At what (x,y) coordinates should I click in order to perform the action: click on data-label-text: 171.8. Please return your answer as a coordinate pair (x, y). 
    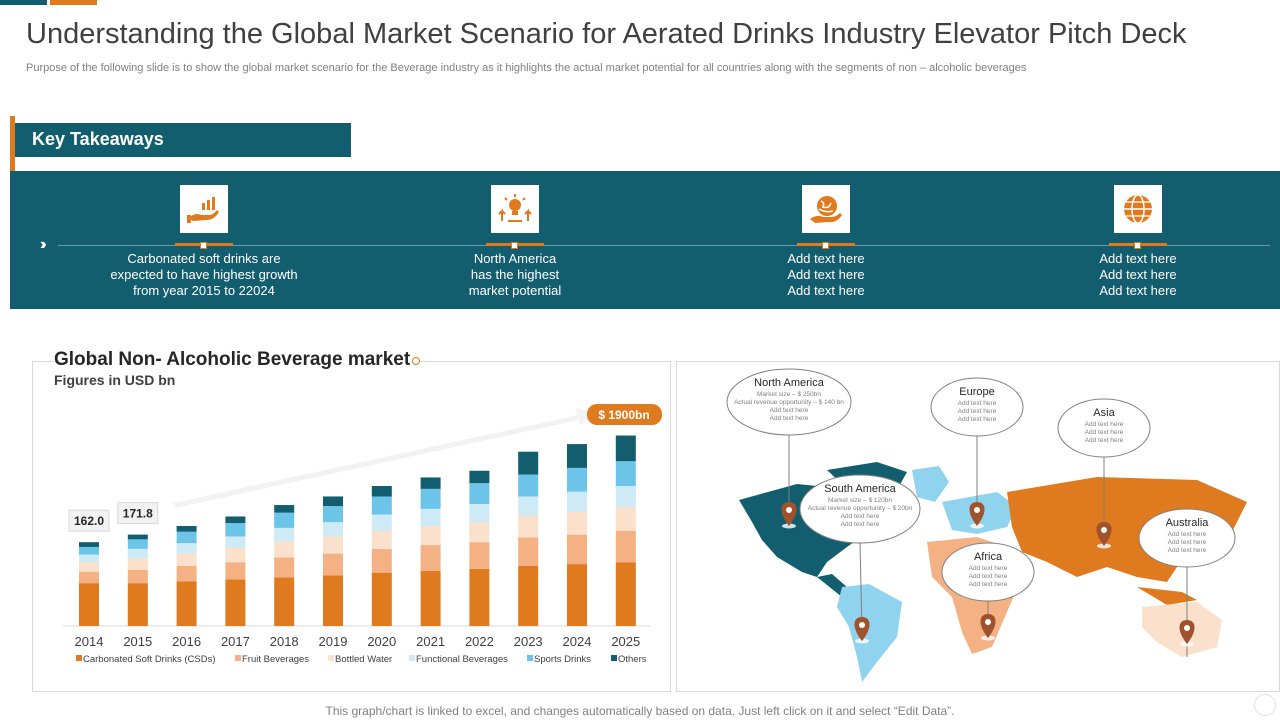
    Looking at the image, I should click on (138, 514).